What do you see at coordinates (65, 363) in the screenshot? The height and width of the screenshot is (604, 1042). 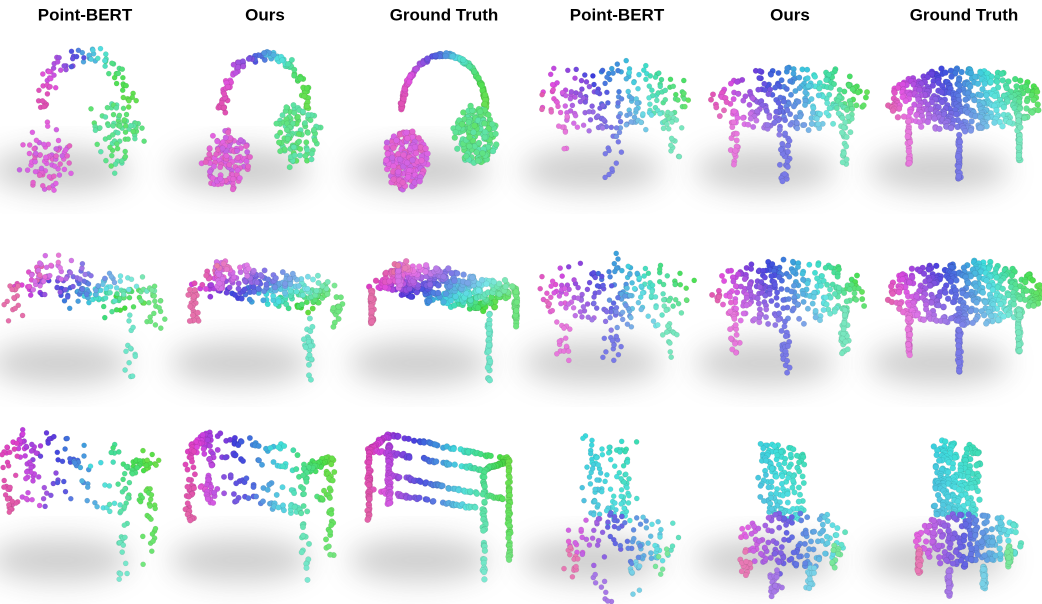 I see `shadow` at bounding box center [65, 363].